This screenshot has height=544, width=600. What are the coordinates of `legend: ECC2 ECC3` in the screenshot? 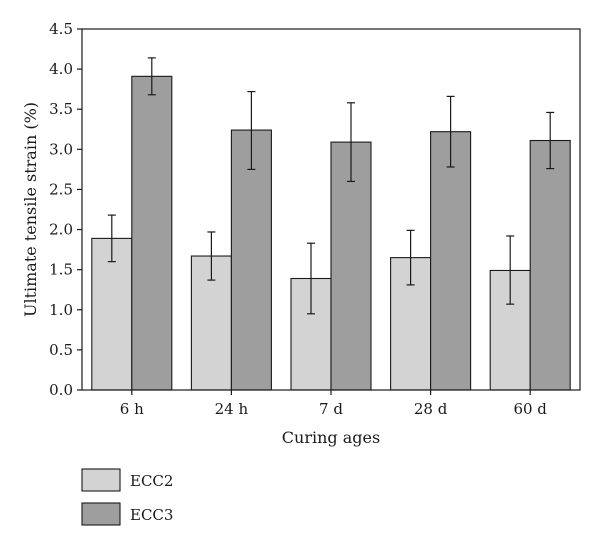 It's located at (127, 497).